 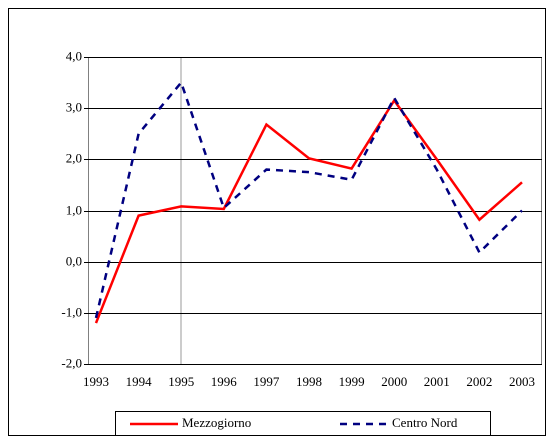 What do you see at coordinates (216, 422) in the screenshot?
I see `legend-label: Mezzogiorno` at bounding box center [216, 422].